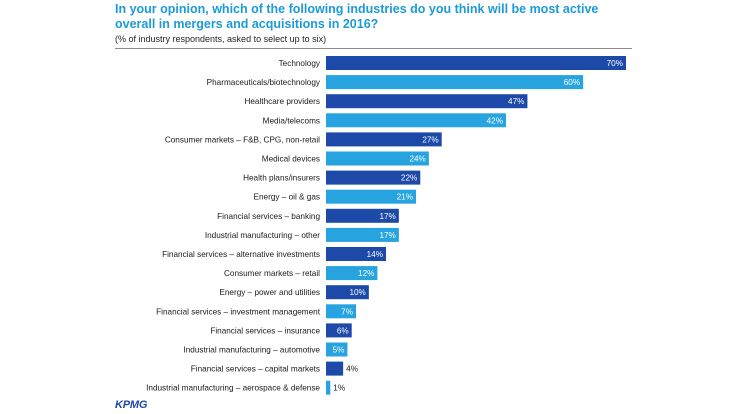  I want to click on category-label: Energy – oil & gas, so click(287, 197).